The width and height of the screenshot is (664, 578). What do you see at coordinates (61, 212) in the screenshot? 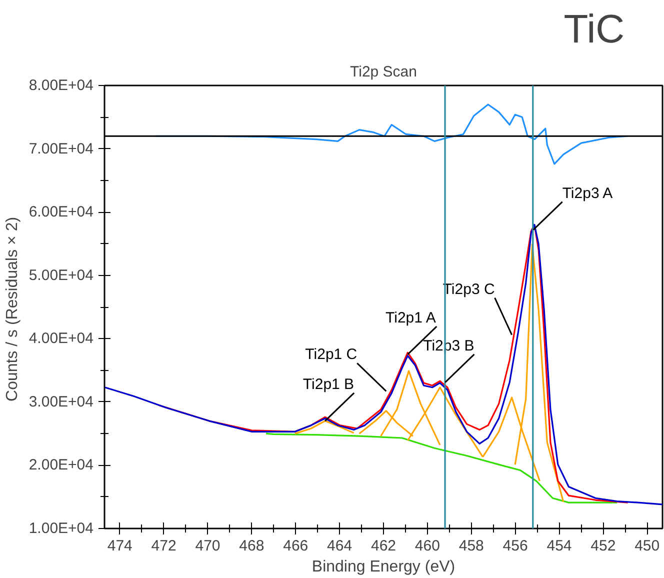
I see `y-tick-label: 6.00E+04` at bounding box center [61, 212].